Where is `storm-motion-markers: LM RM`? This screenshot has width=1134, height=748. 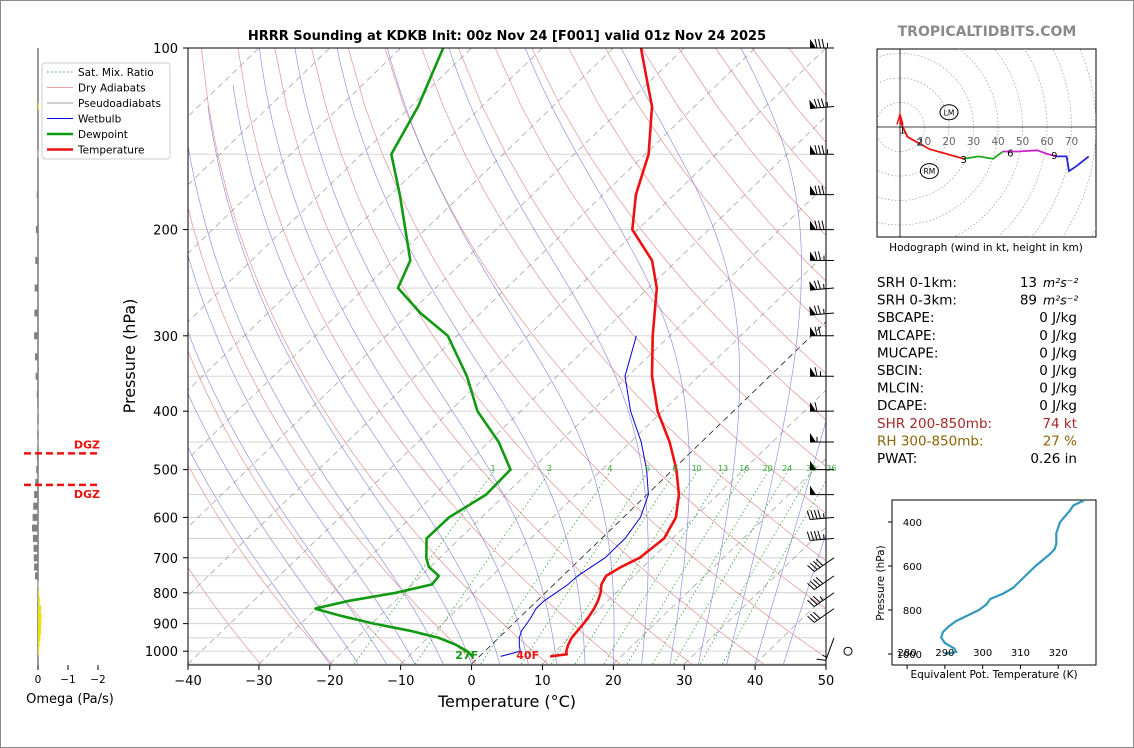 storm-motion-markers: LM RM is located at coordinates (927, 142).